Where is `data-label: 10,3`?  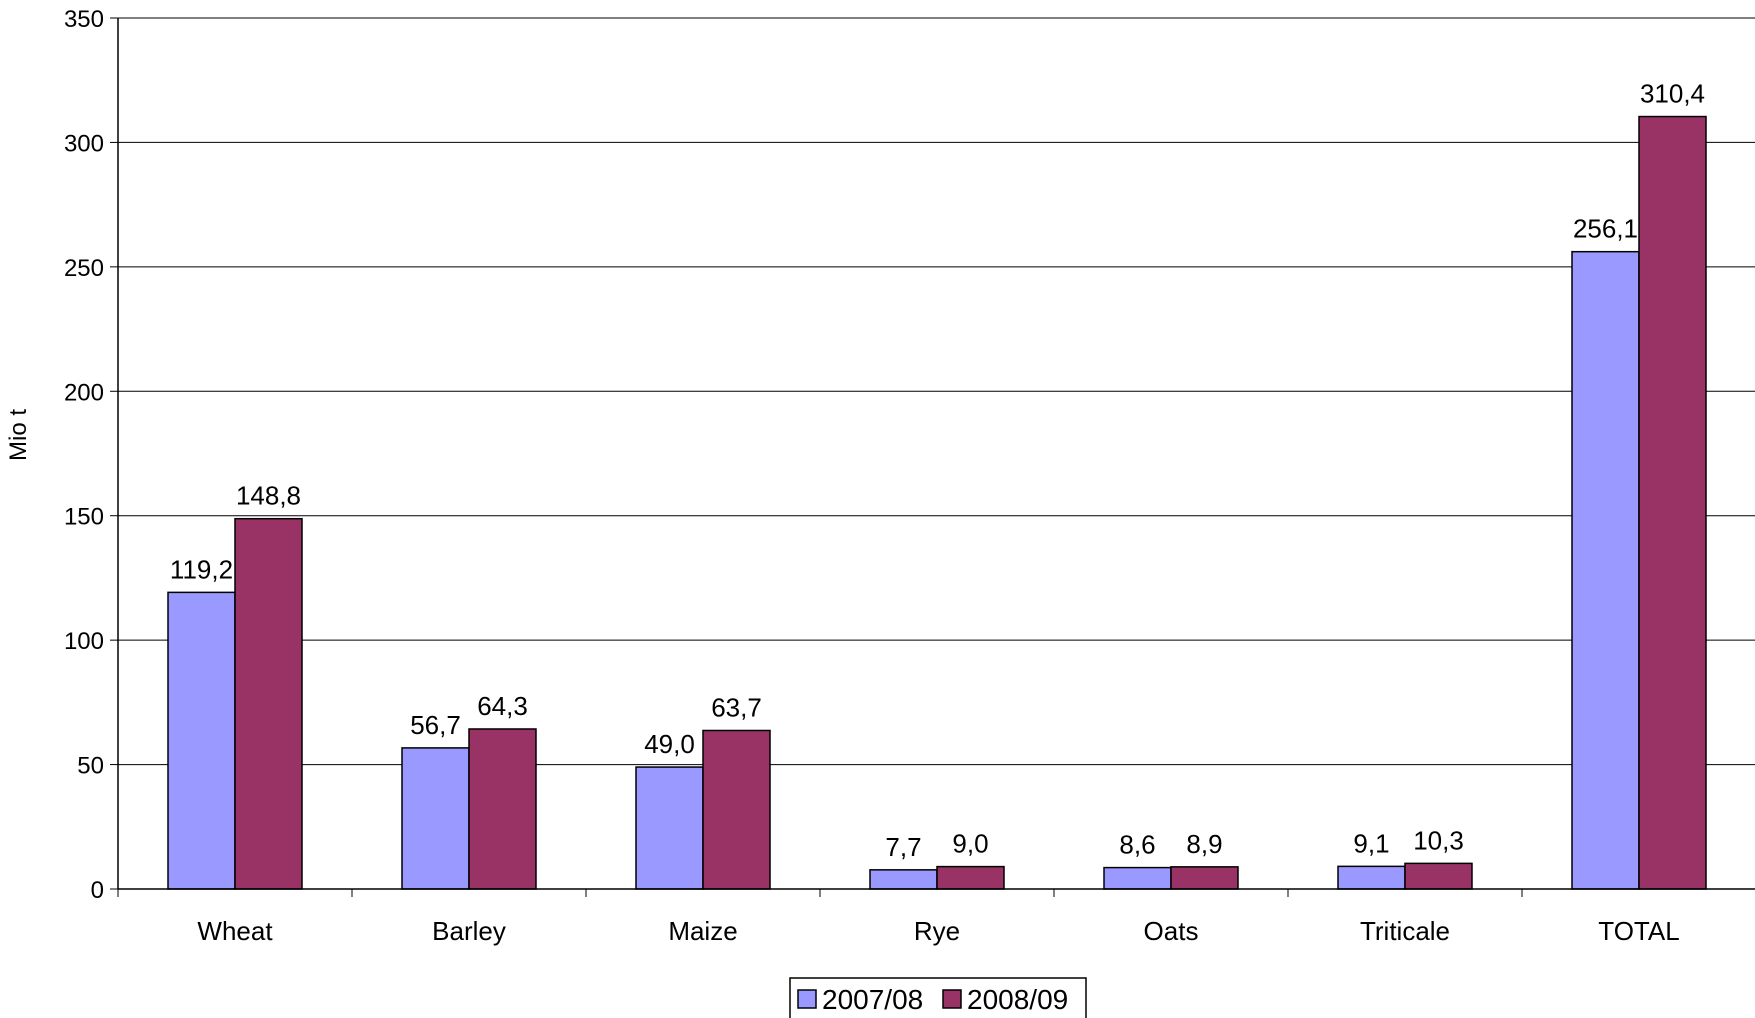 data-label: 10,3 is located at coordinates (1438, 840).